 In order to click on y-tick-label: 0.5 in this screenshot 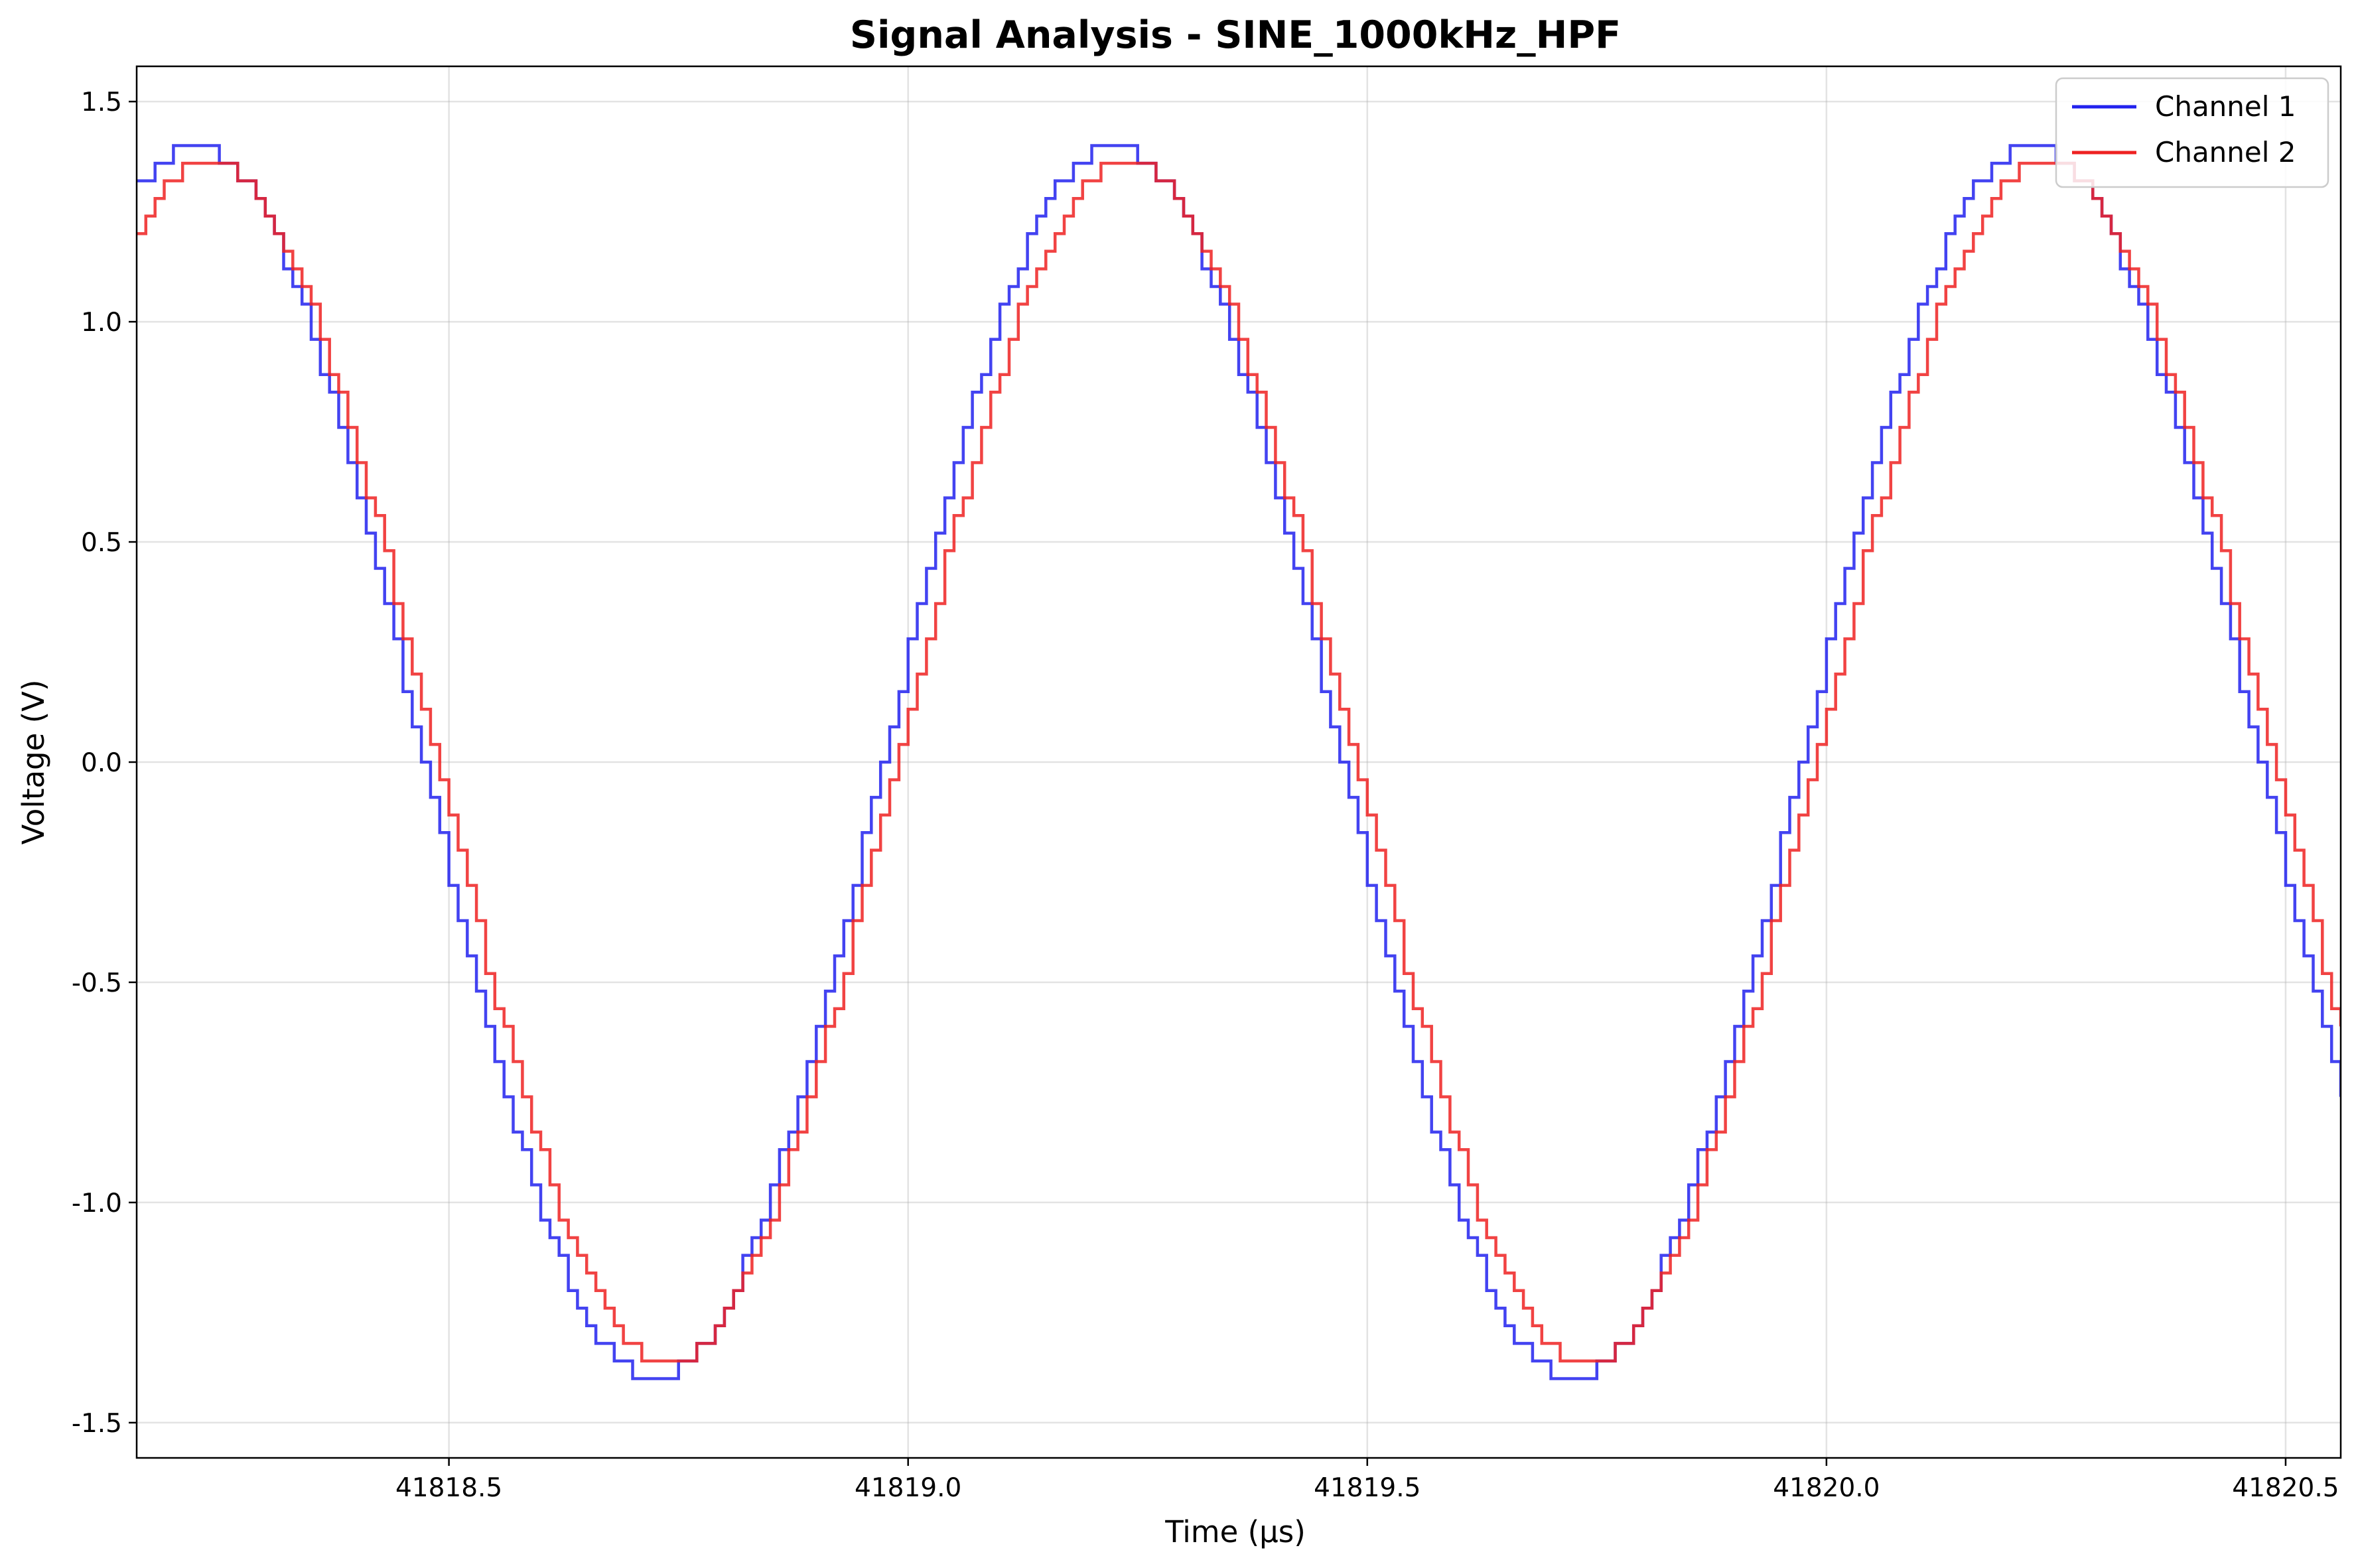, I will do `click(102, 543)`.